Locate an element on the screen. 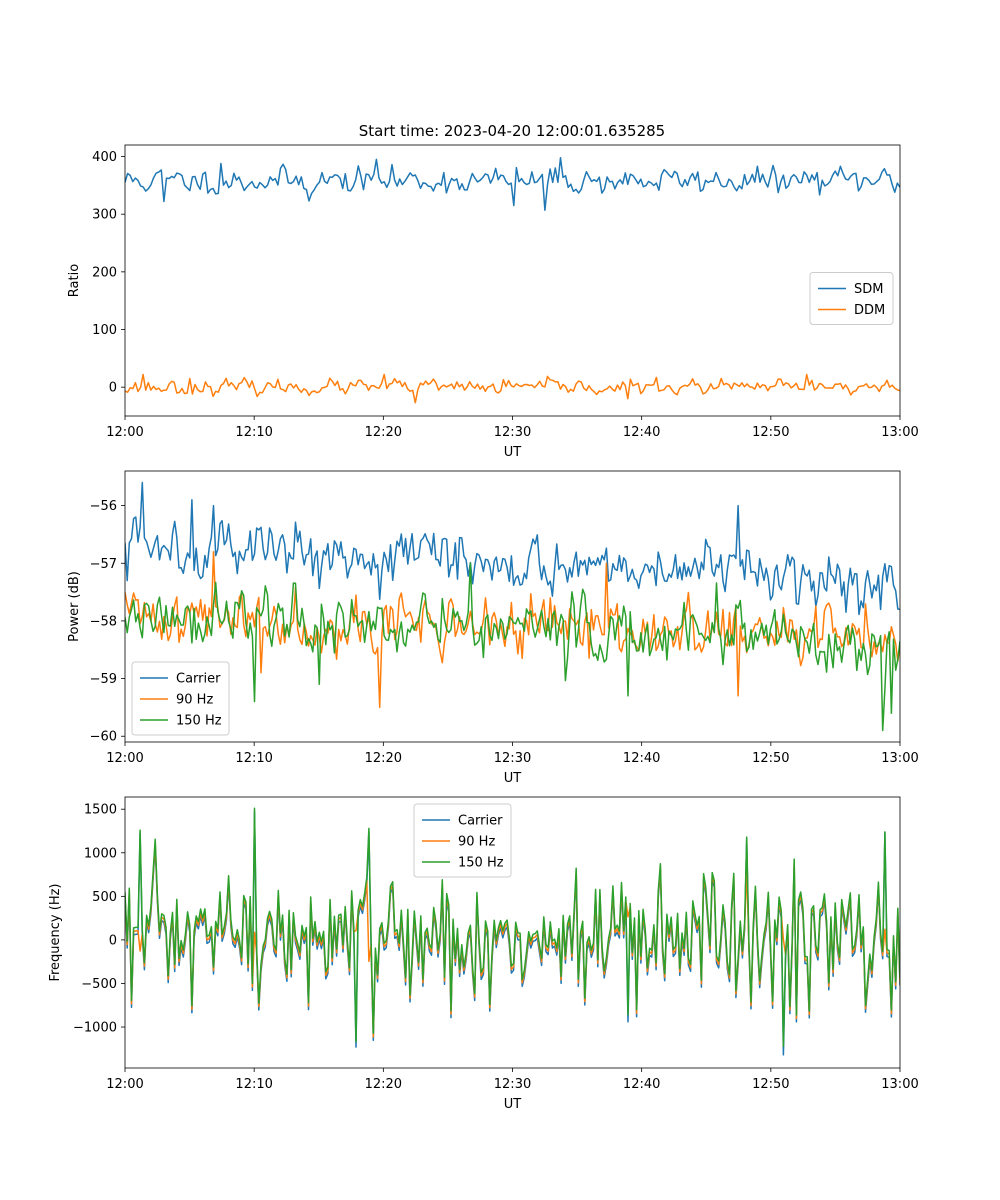 The height and width of the screenshot is (1200, 1000). y-tick-label: 100 is located at coordinates (104, 330).